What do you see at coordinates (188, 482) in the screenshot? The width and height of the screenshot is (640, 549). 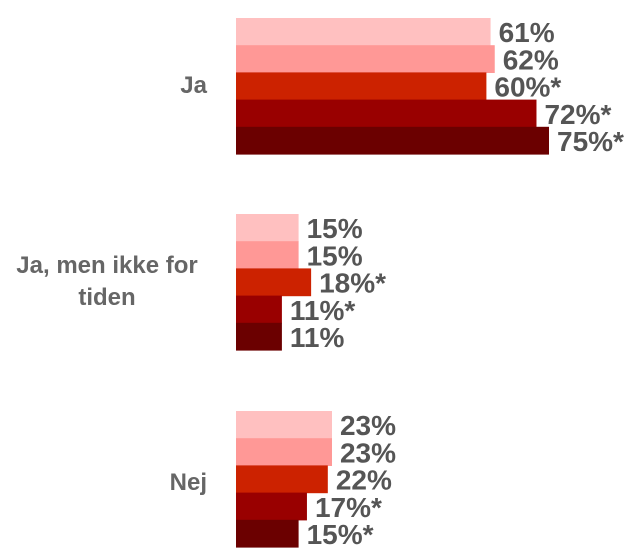 I see `category-label-nej: Nej` at bounding box center [188, 482].